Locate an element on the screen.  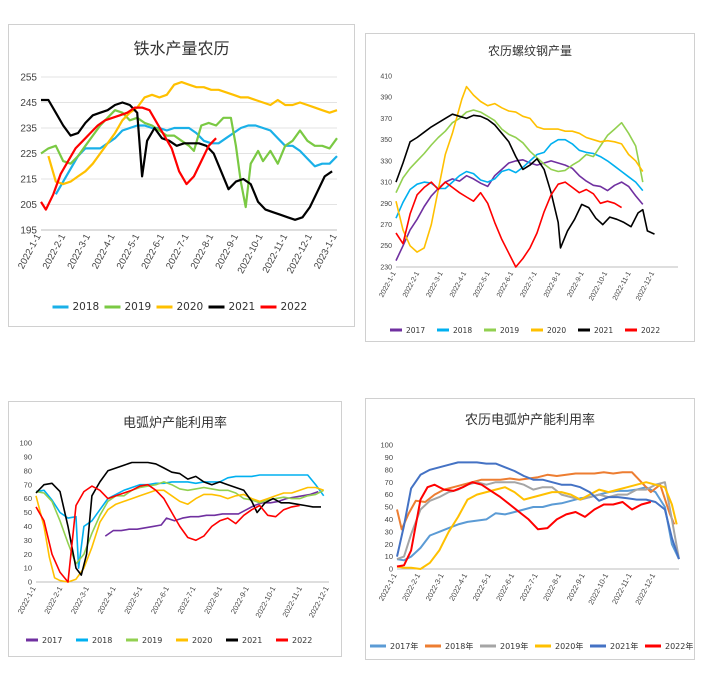
y-tick-label: 195 is located at coordinates (28, 231).